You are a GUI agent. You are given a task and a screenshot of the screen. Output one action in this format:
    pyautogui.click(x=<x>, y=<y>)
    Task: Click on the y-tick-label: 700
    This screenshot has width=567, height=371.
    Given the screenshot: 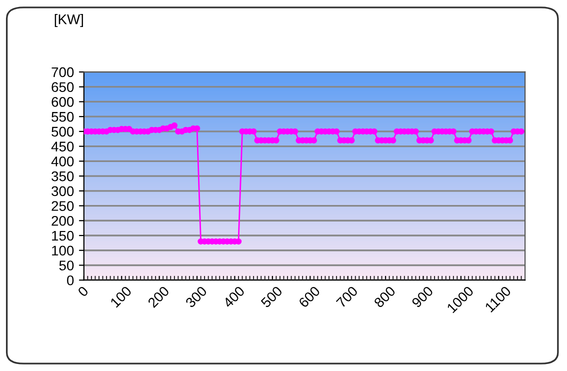 What is the action you would take?
    pyautogui.click(x=63, y=72)
    